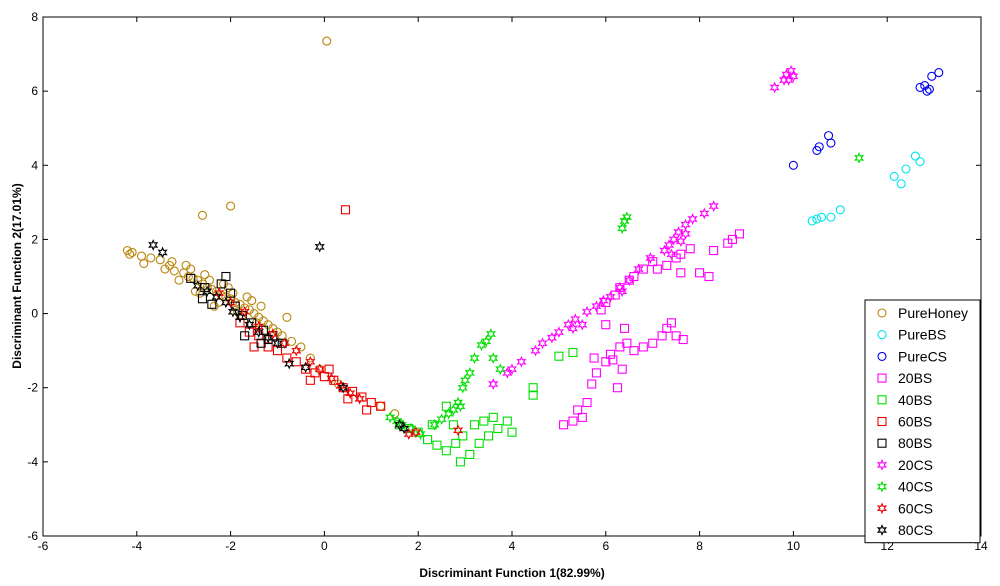 This screenshot has width=1000, height=586. What do you see at coordinates (230, 546) in the screenshot?
I see `x-tick-label: -2` at bounding box center [230, 546].